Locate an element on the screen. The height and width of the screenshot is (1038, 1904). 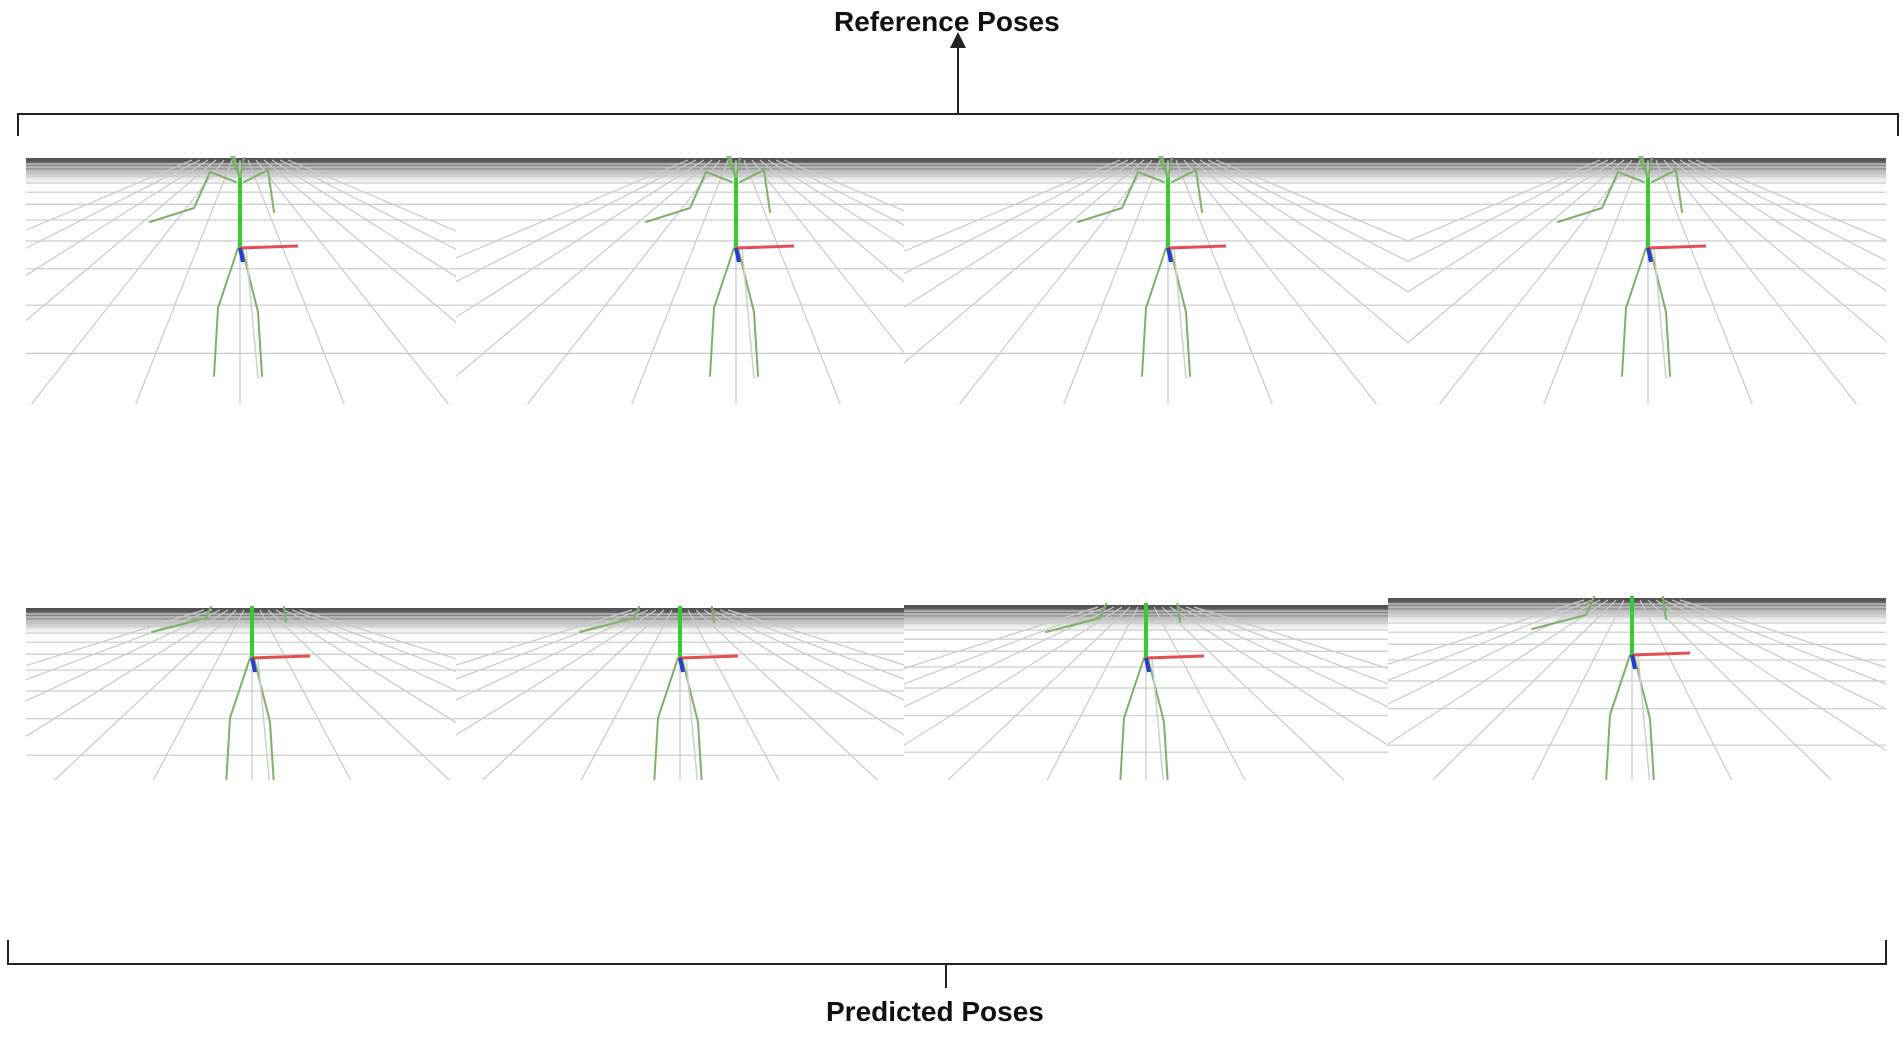
predicted-poses-label: Predicted Poses is located at coordinates (935, 1011).